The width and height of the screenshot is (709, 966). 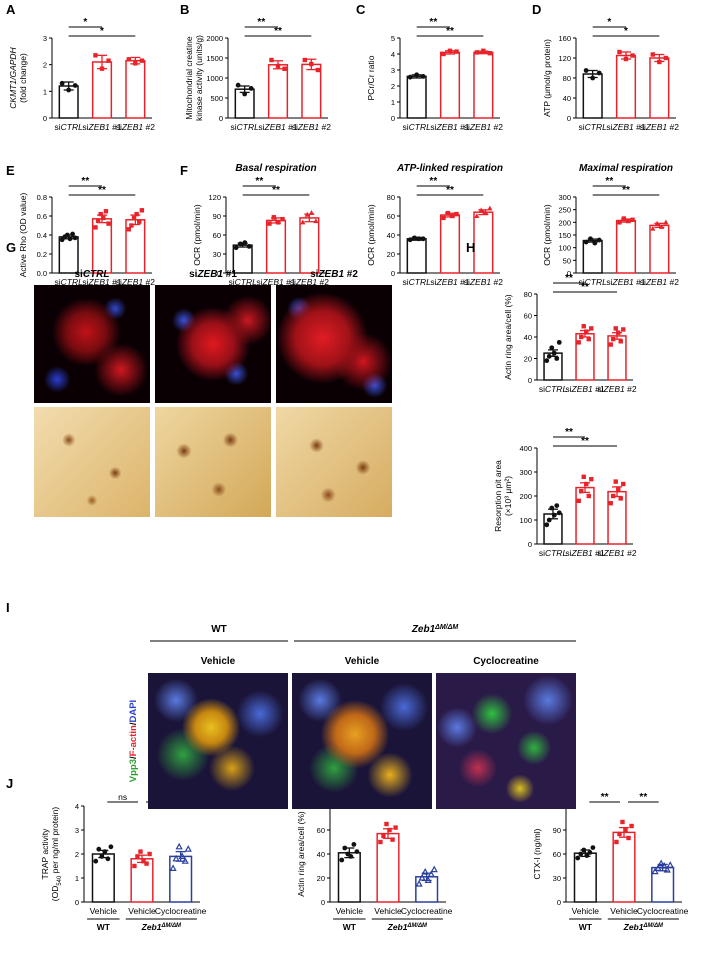 What do you see at coordinates (189, 77) in the screenshot?
I see `y-axis-label: Mitochondrial creatine` at bounding box center [189, 77].